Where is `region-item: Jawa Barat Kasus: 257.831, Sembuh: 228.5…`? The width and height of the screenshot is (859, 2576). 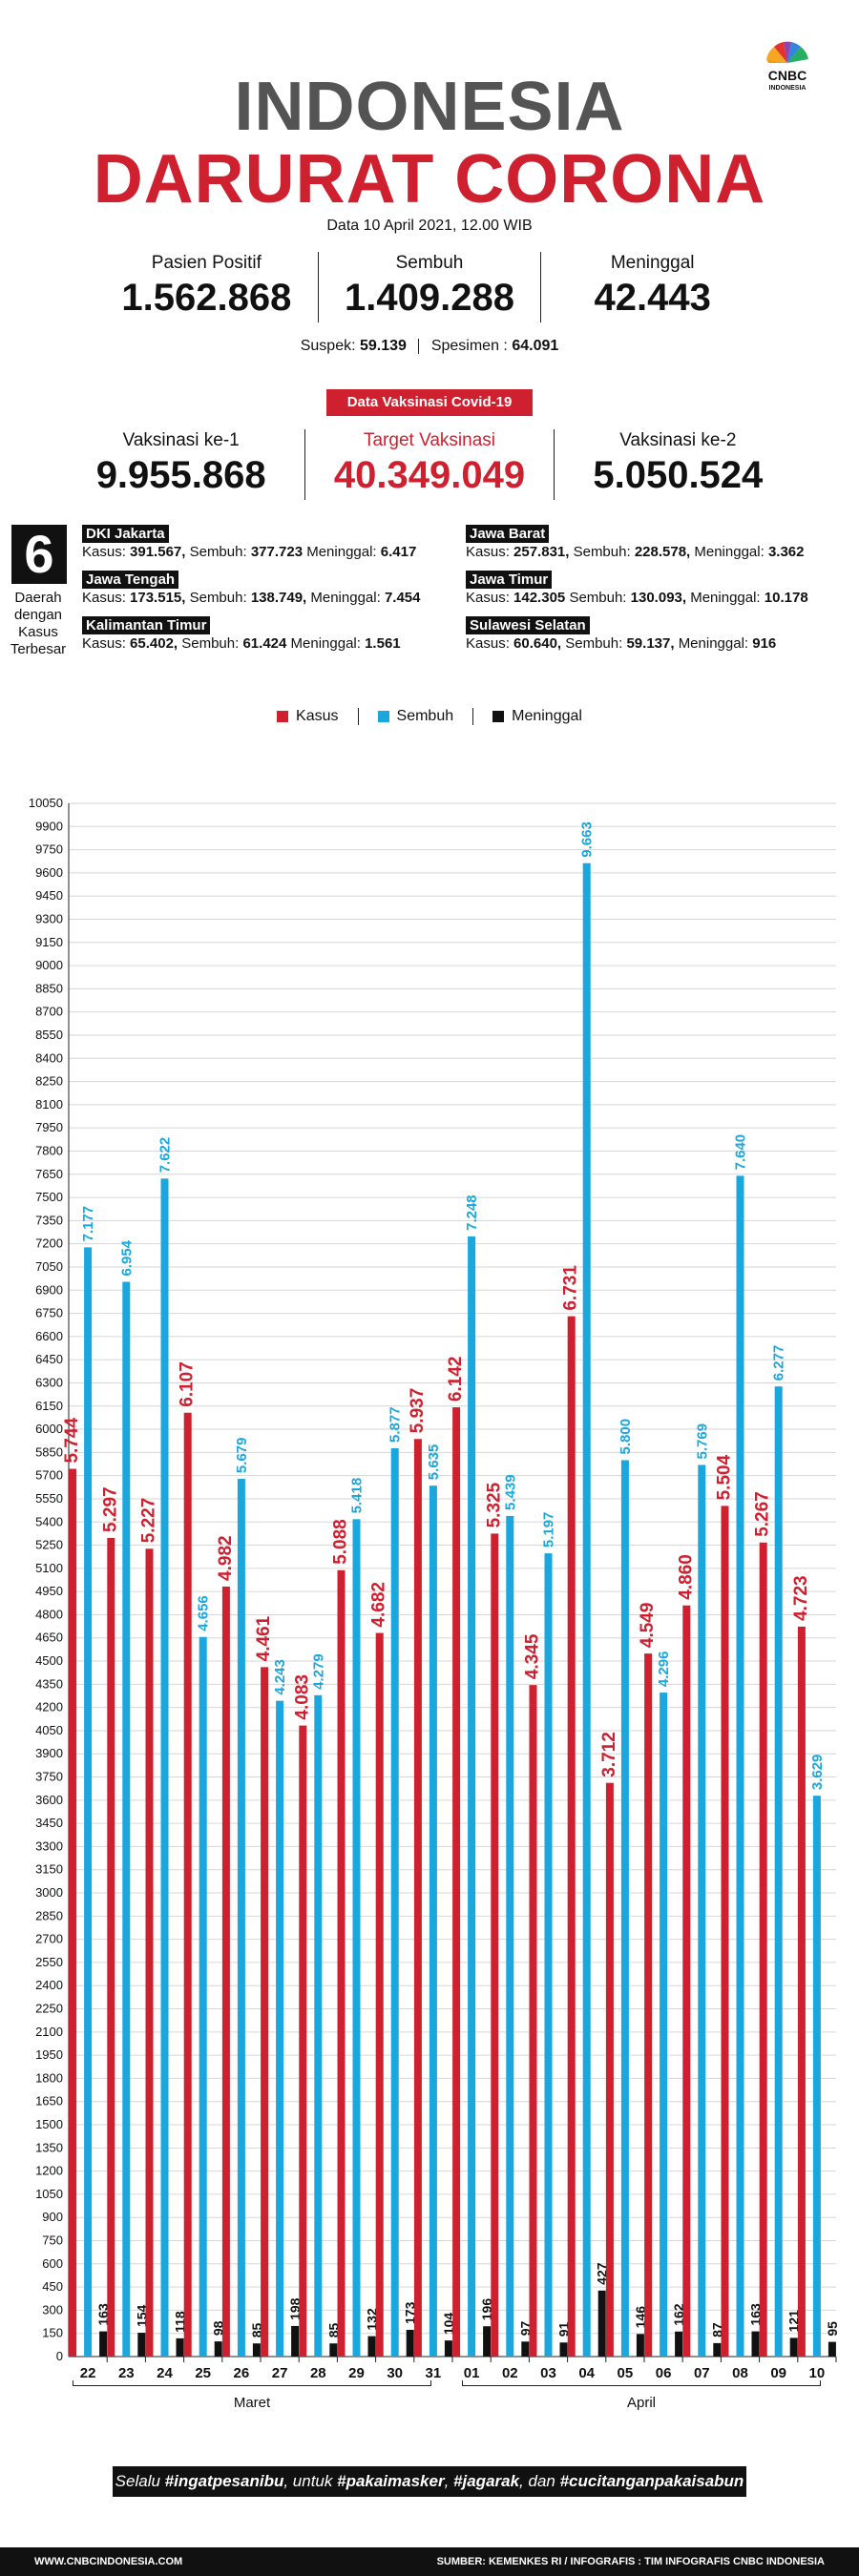
region-item: Jawa Barat Kasus: 257.831, Sembuh: 228.5… is located at coordinates (635, 542).